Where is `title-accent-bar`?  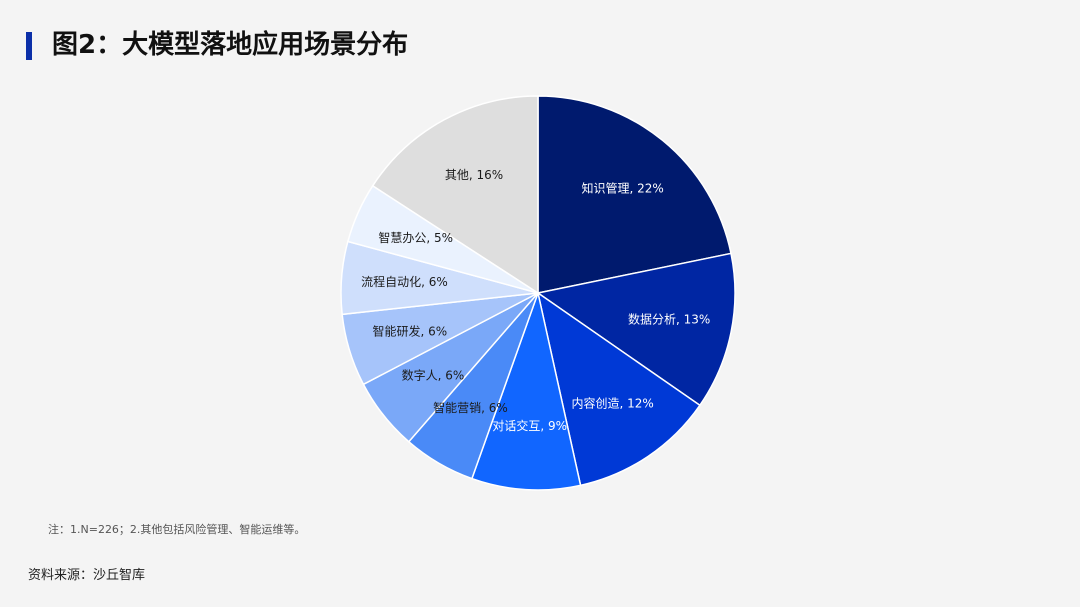
title-accent-bar is located at coordinates (29, 46).